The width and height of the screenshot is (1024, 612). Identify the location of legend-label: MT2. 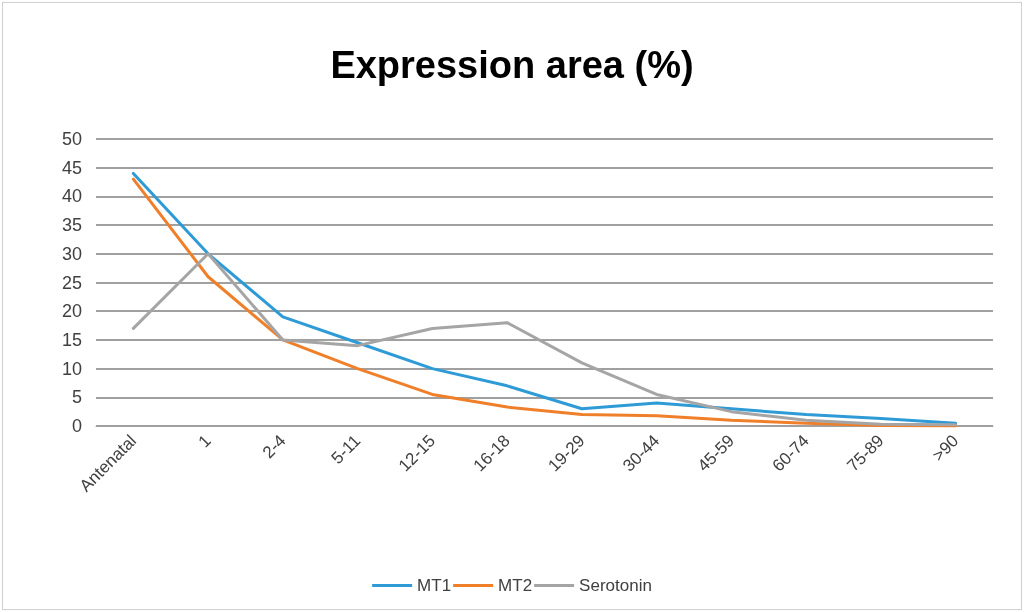
(515, 585).